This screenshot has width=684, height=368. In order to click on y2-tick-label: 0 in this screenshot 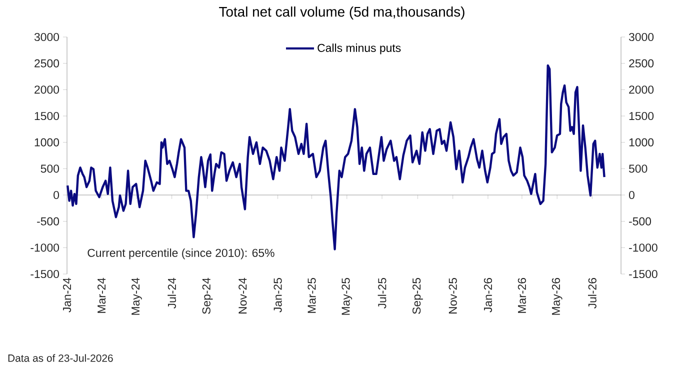, I will do `click(631, 195)`.